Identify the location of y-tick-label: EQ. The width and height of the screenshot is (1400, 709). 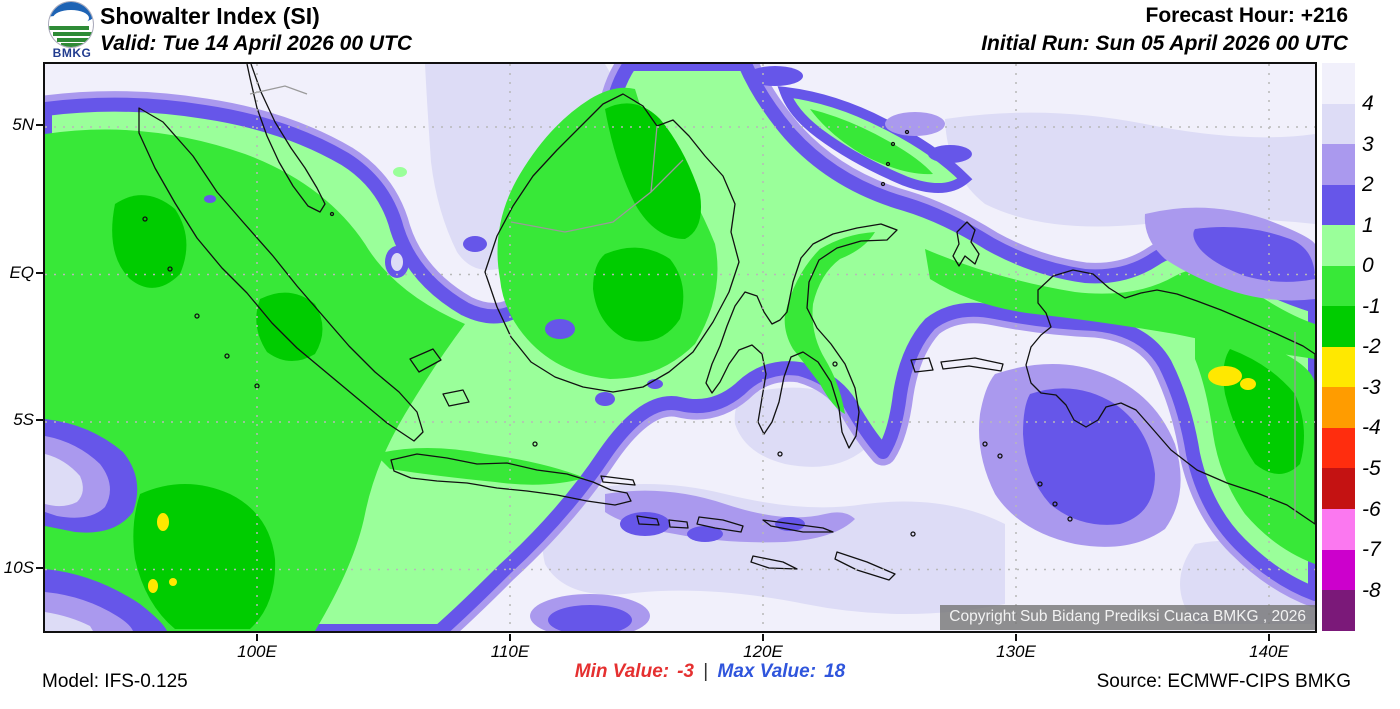
(21, 272).